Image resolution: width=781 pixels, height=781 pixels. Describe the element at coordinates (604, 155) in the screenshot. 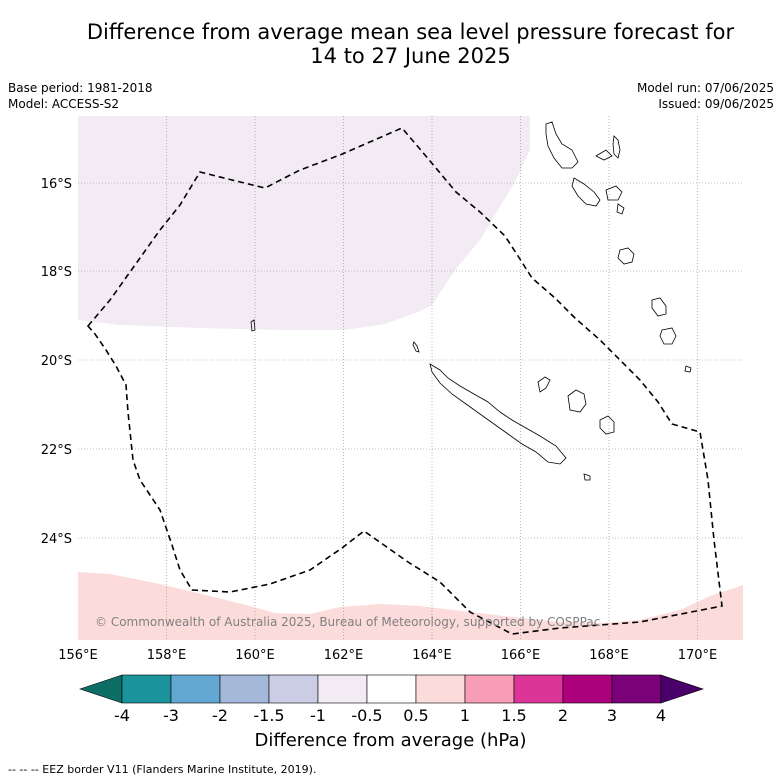

I see `ambae-coast` at that location.